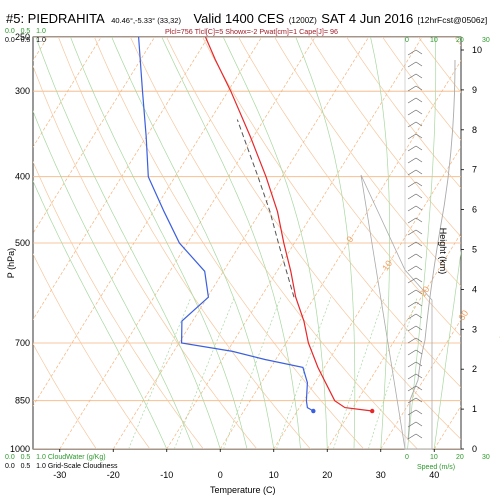 This screenshot has height=500, width=500. What do you see at coordinates (10, 40) in the screenshot?
I see `scale-tick: 0.0` at bounding box center [10, 40].